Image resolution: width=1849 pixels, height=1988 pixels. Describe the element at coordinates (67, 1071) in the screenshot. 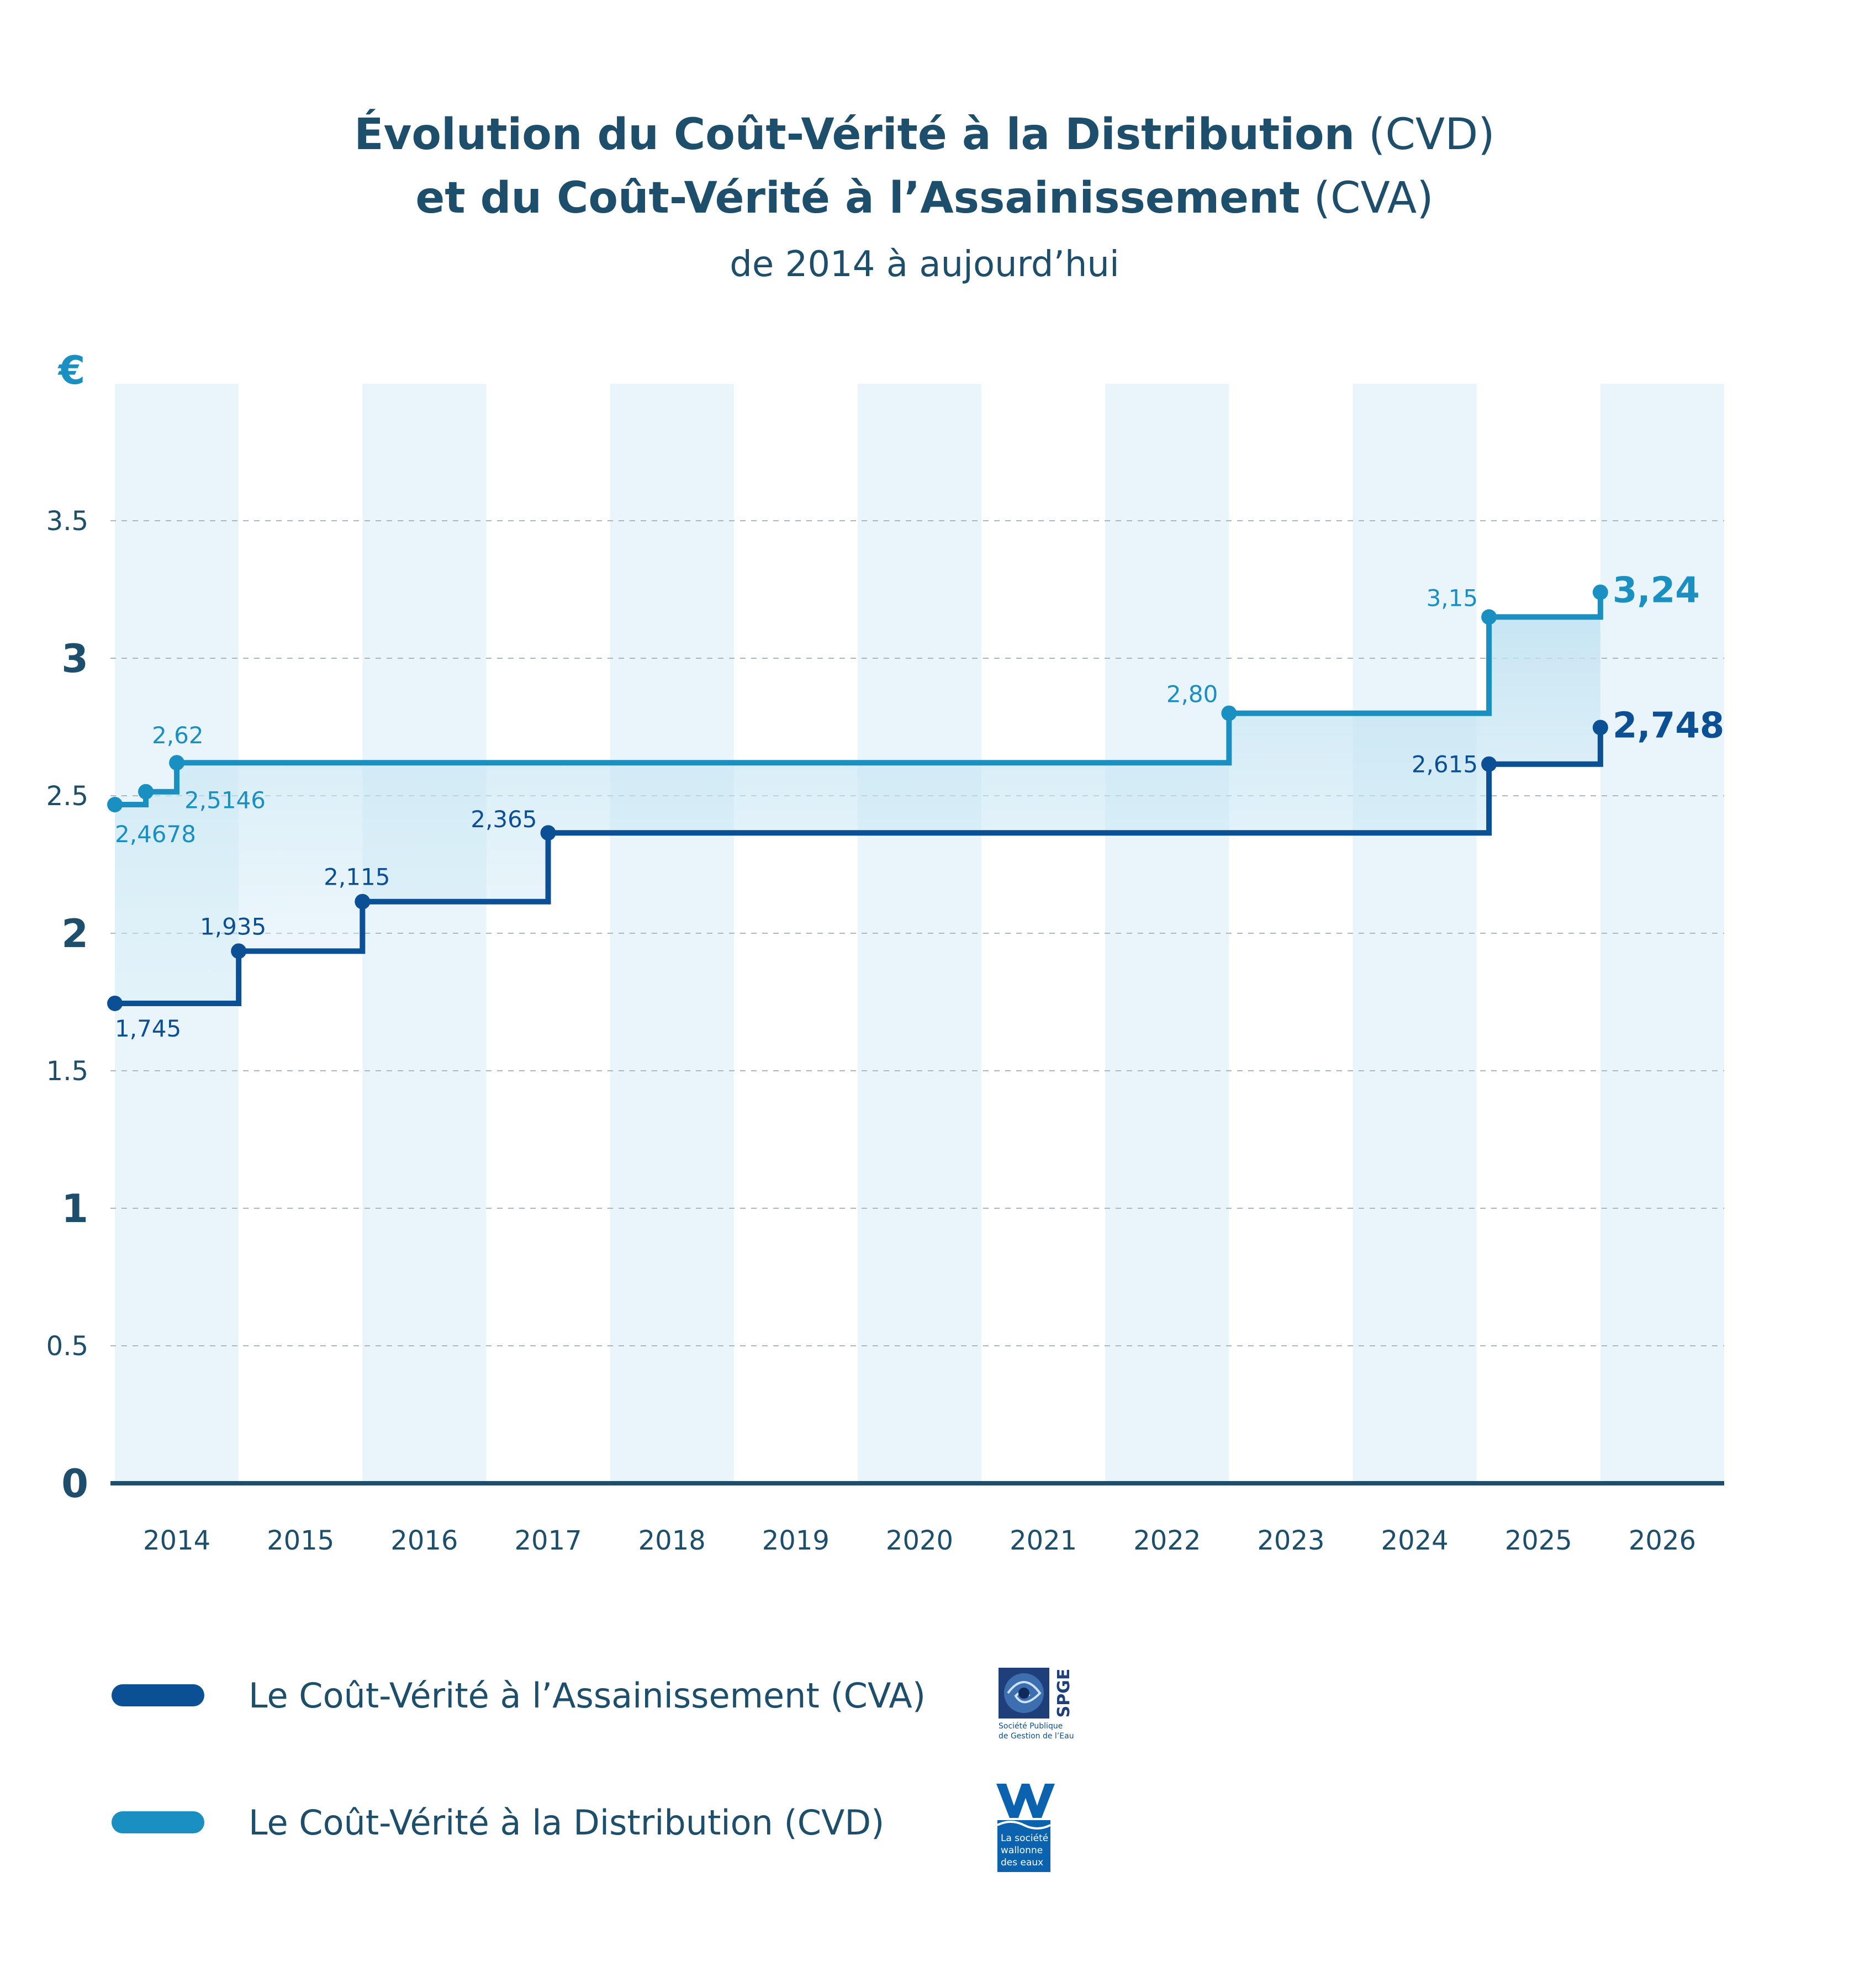

I see `y-tick-1.5: 1.5` at that location.